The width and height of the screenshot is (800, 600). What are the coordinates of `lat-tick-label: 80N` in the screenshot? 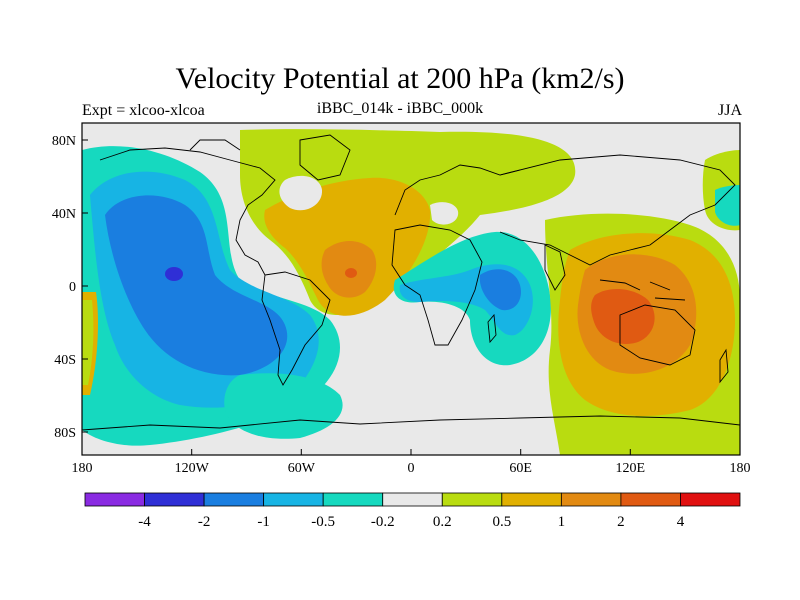 It's located at (64, 141).